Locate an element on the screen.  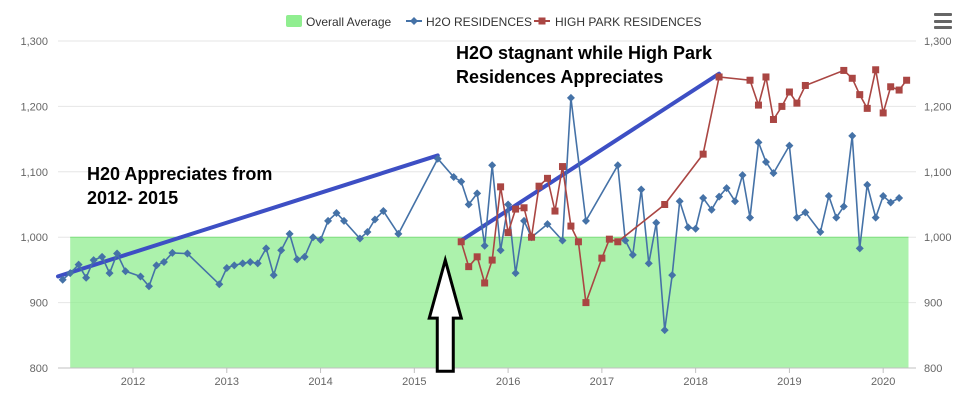
chart-menu-icon is located at coordinates (943, 21).